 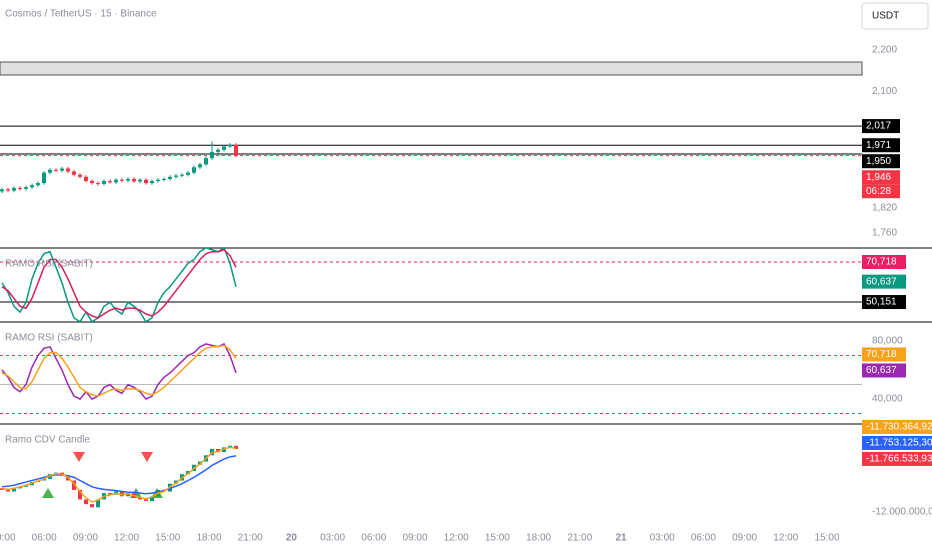 I want to click on price-label: 50,151, so click(x=881, y=302).